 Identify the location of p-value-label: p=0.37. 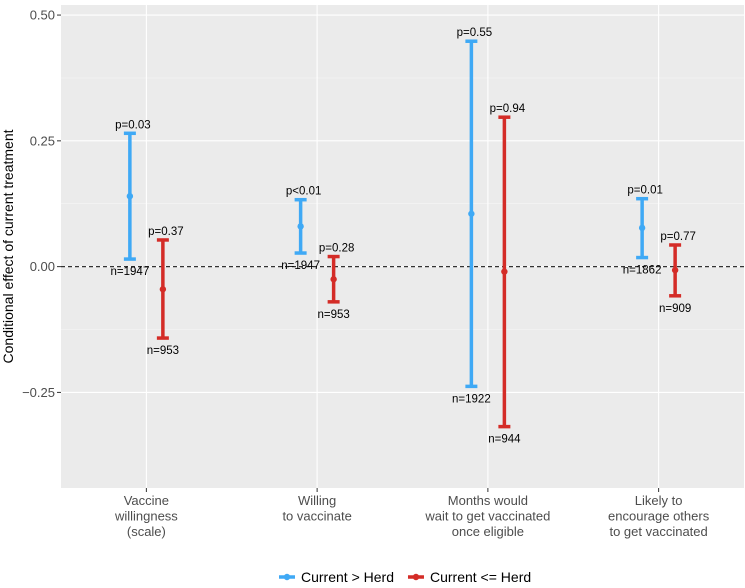
(166, 232).